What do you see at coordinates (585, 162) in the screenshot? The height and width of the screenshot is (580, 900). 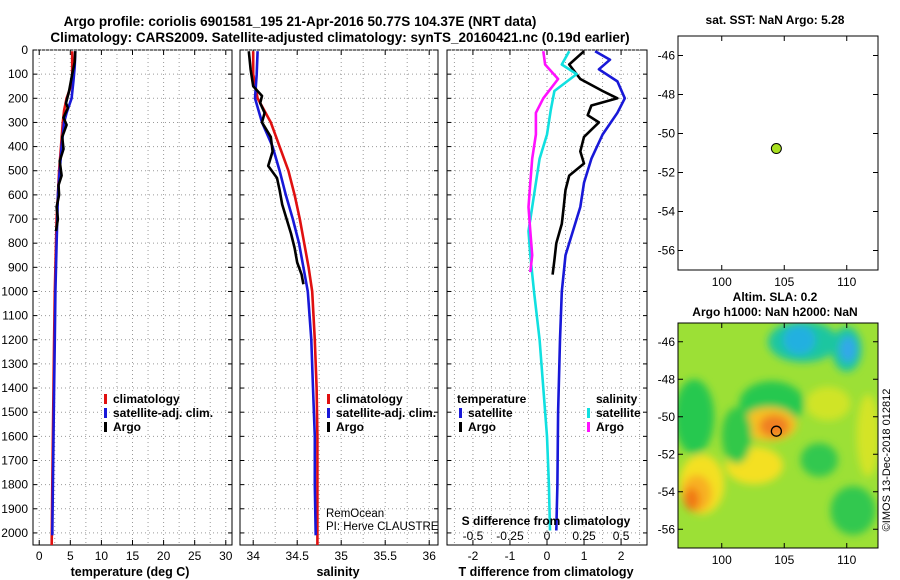 I see `series-line-argo-temperature-` at bounding box center [585, 162].